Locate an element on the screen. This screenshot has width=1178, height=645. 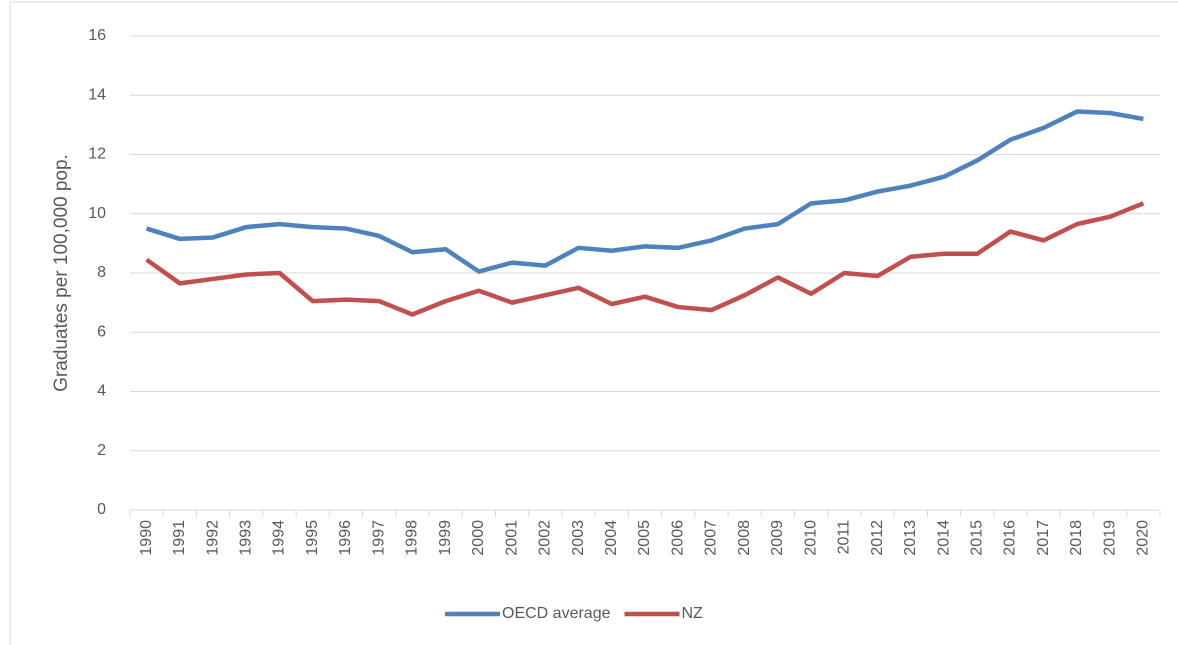
x-tick-label: 1997 is located at coordinates (378, 538).